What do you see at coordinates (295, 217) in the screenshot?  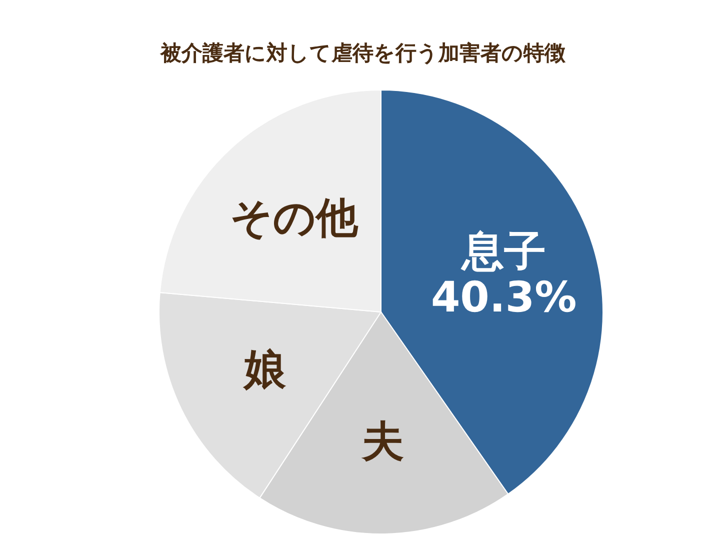 I see `slice-label: その他` at bounding box center [295, 217].